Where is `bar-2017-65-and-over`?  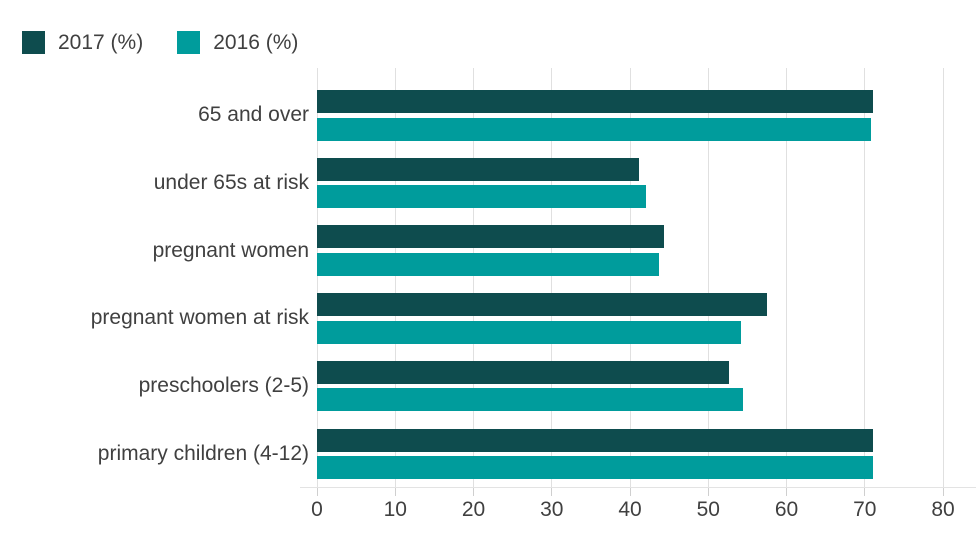
bar-2017-65-and-over is located at coordinates (595, 101).